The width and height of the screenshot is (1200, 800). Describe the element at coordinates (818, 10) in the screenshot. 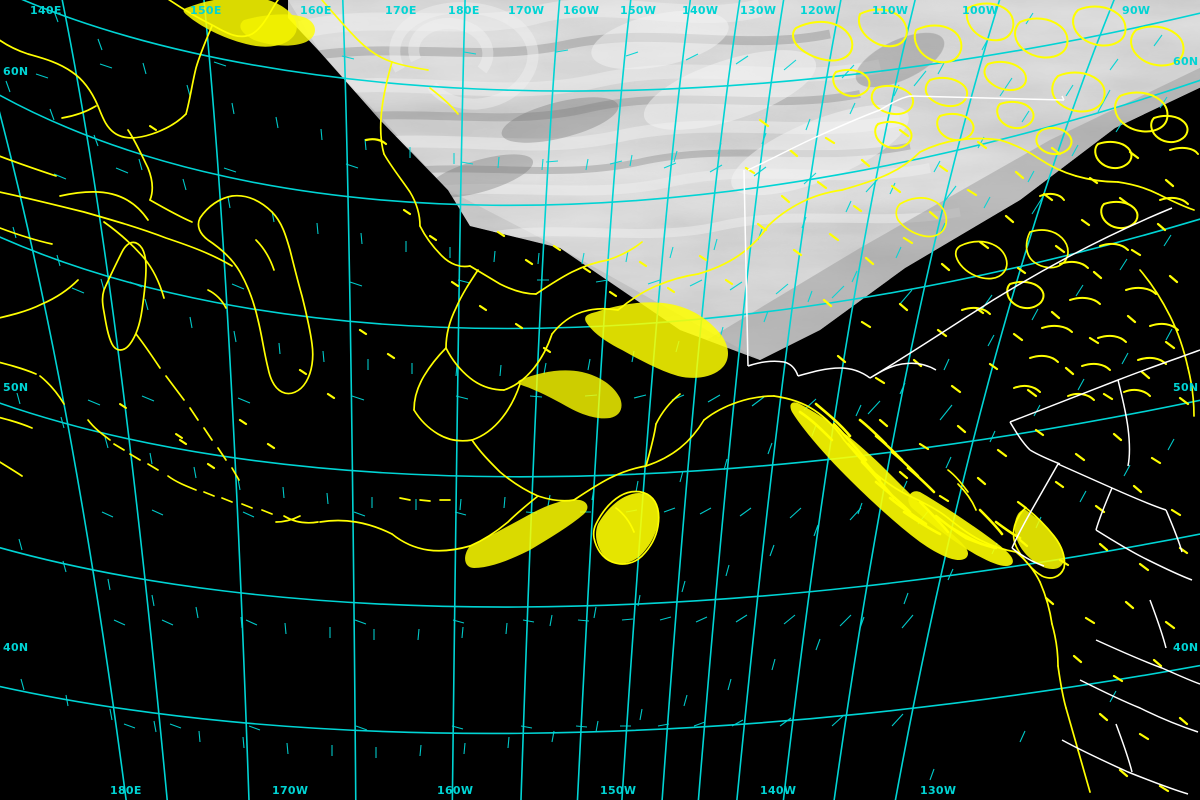

I see `grid-label-top-120w: 120W` at that location.